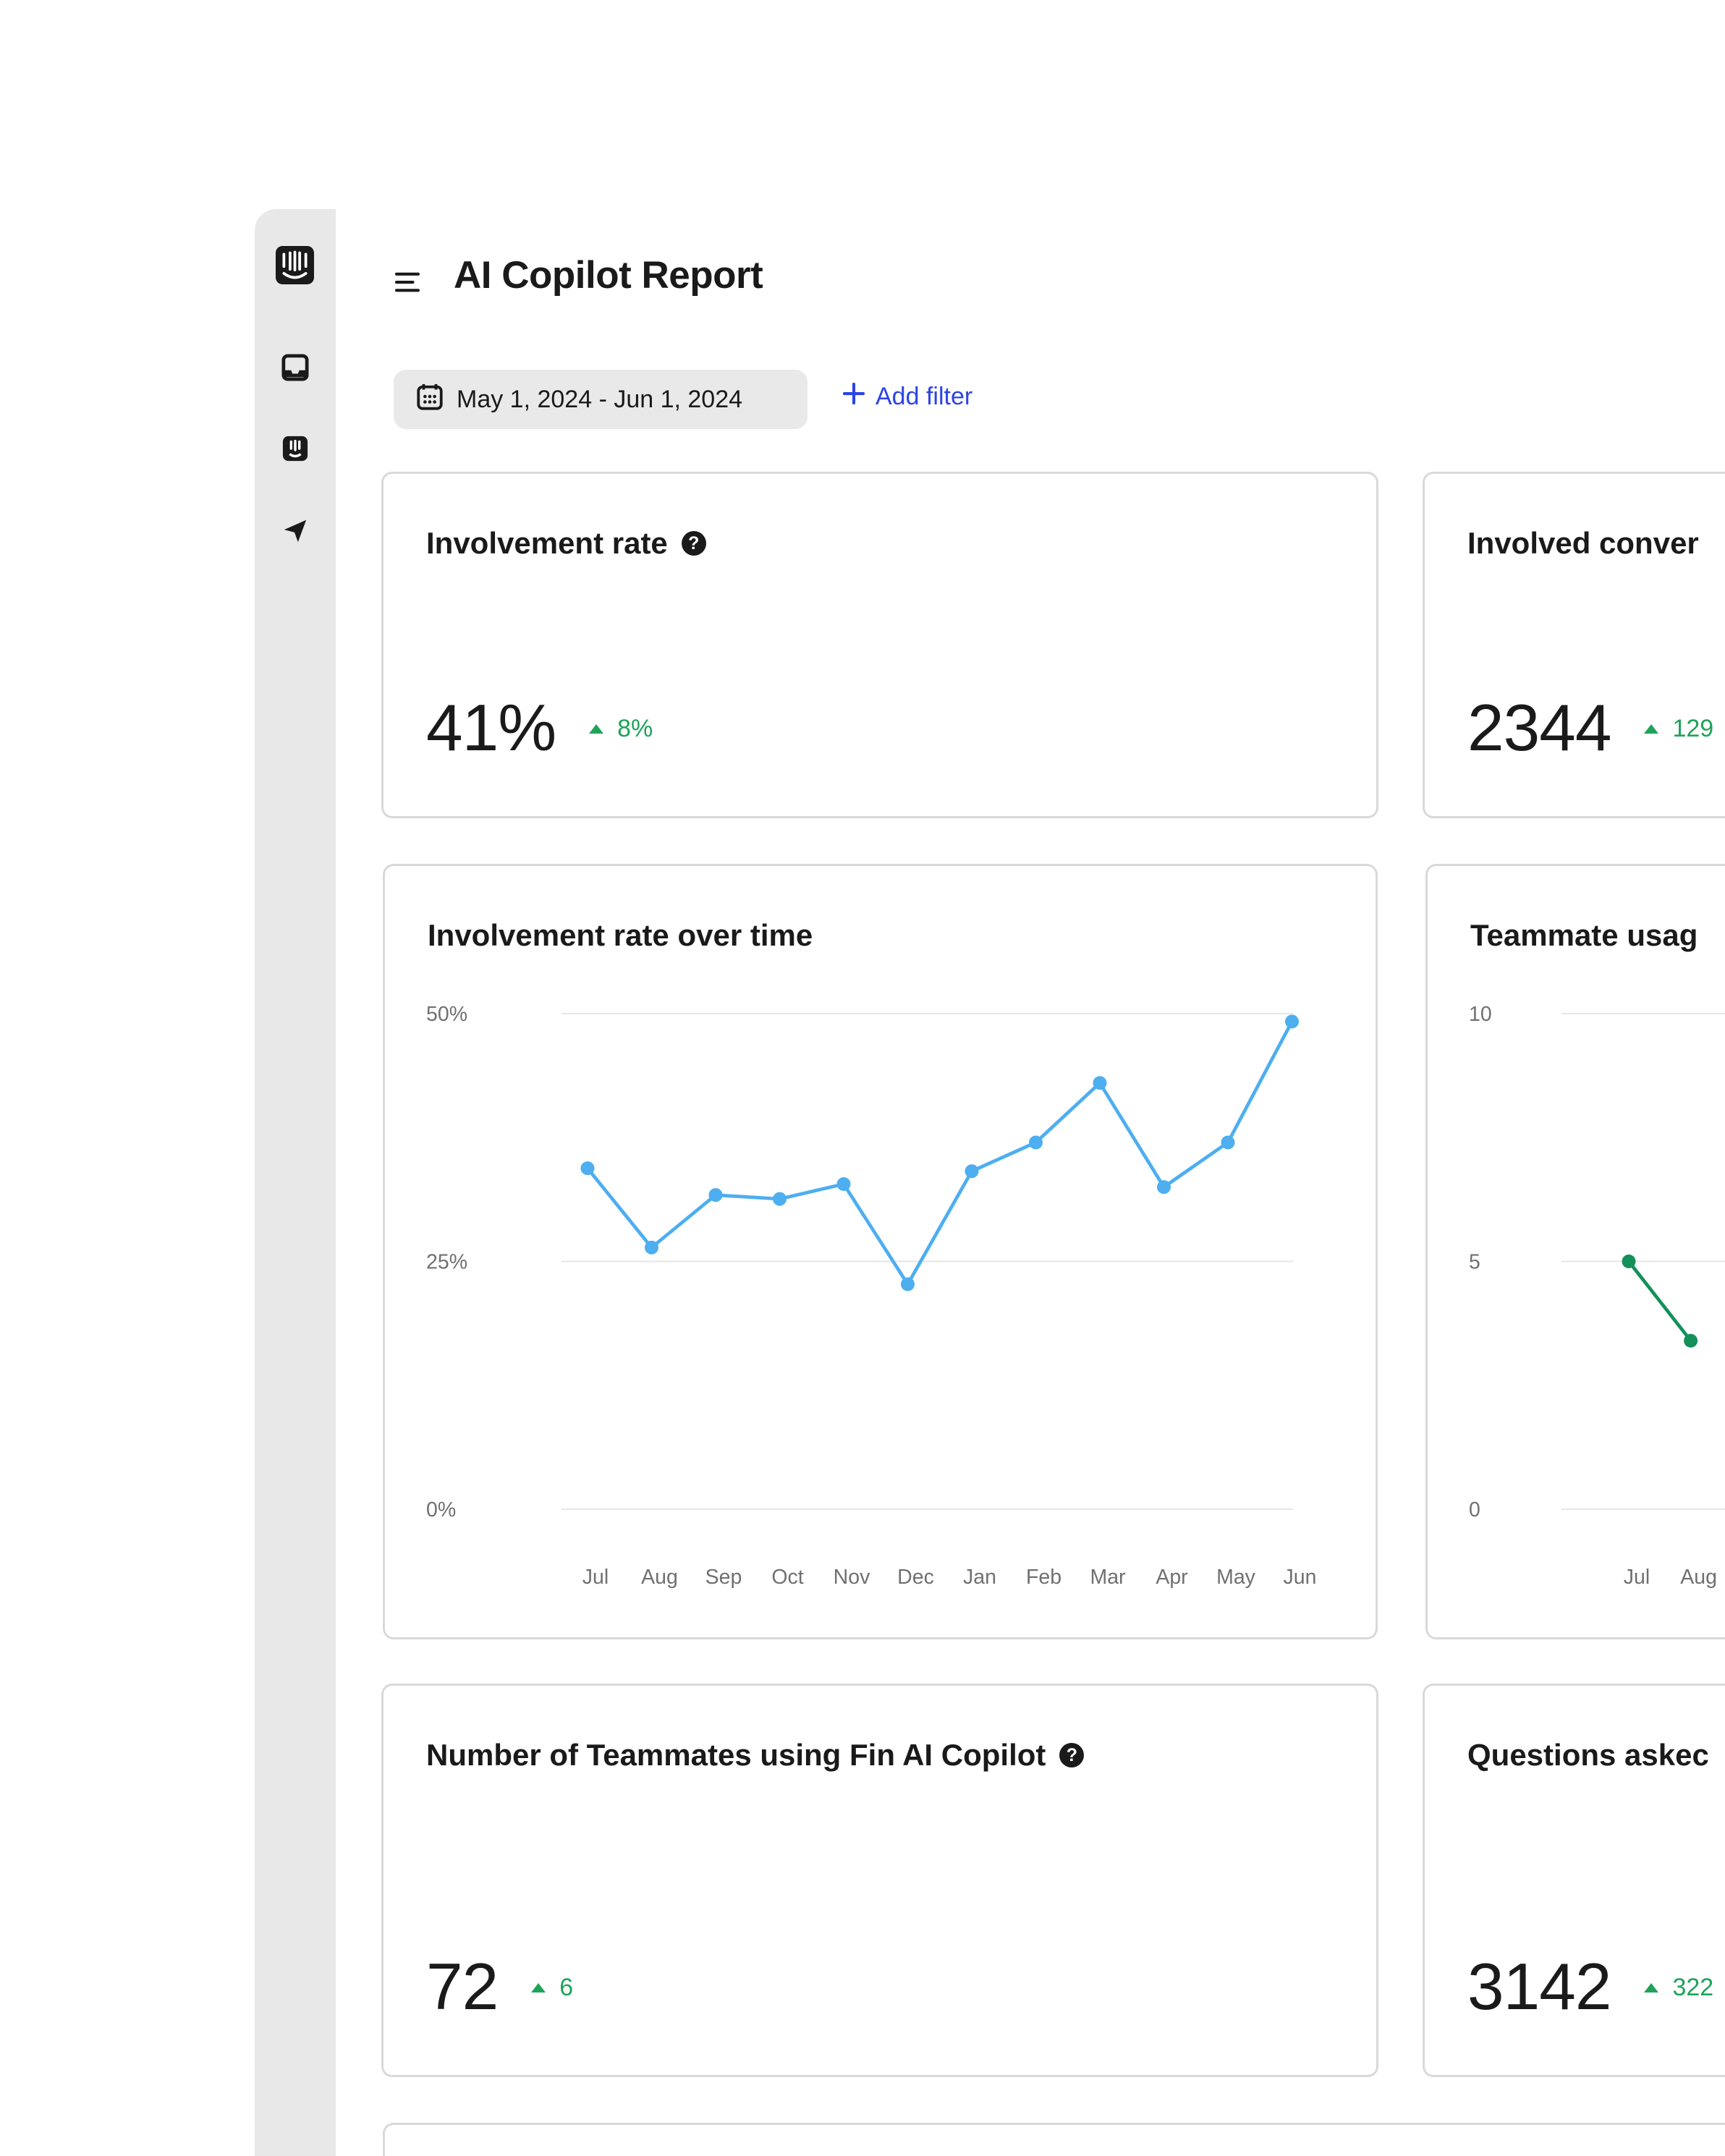  What do you see at coordinates (1054, 2139) in the screenshot?
I see `next-report-card` at bounding box center [1054, 2139].